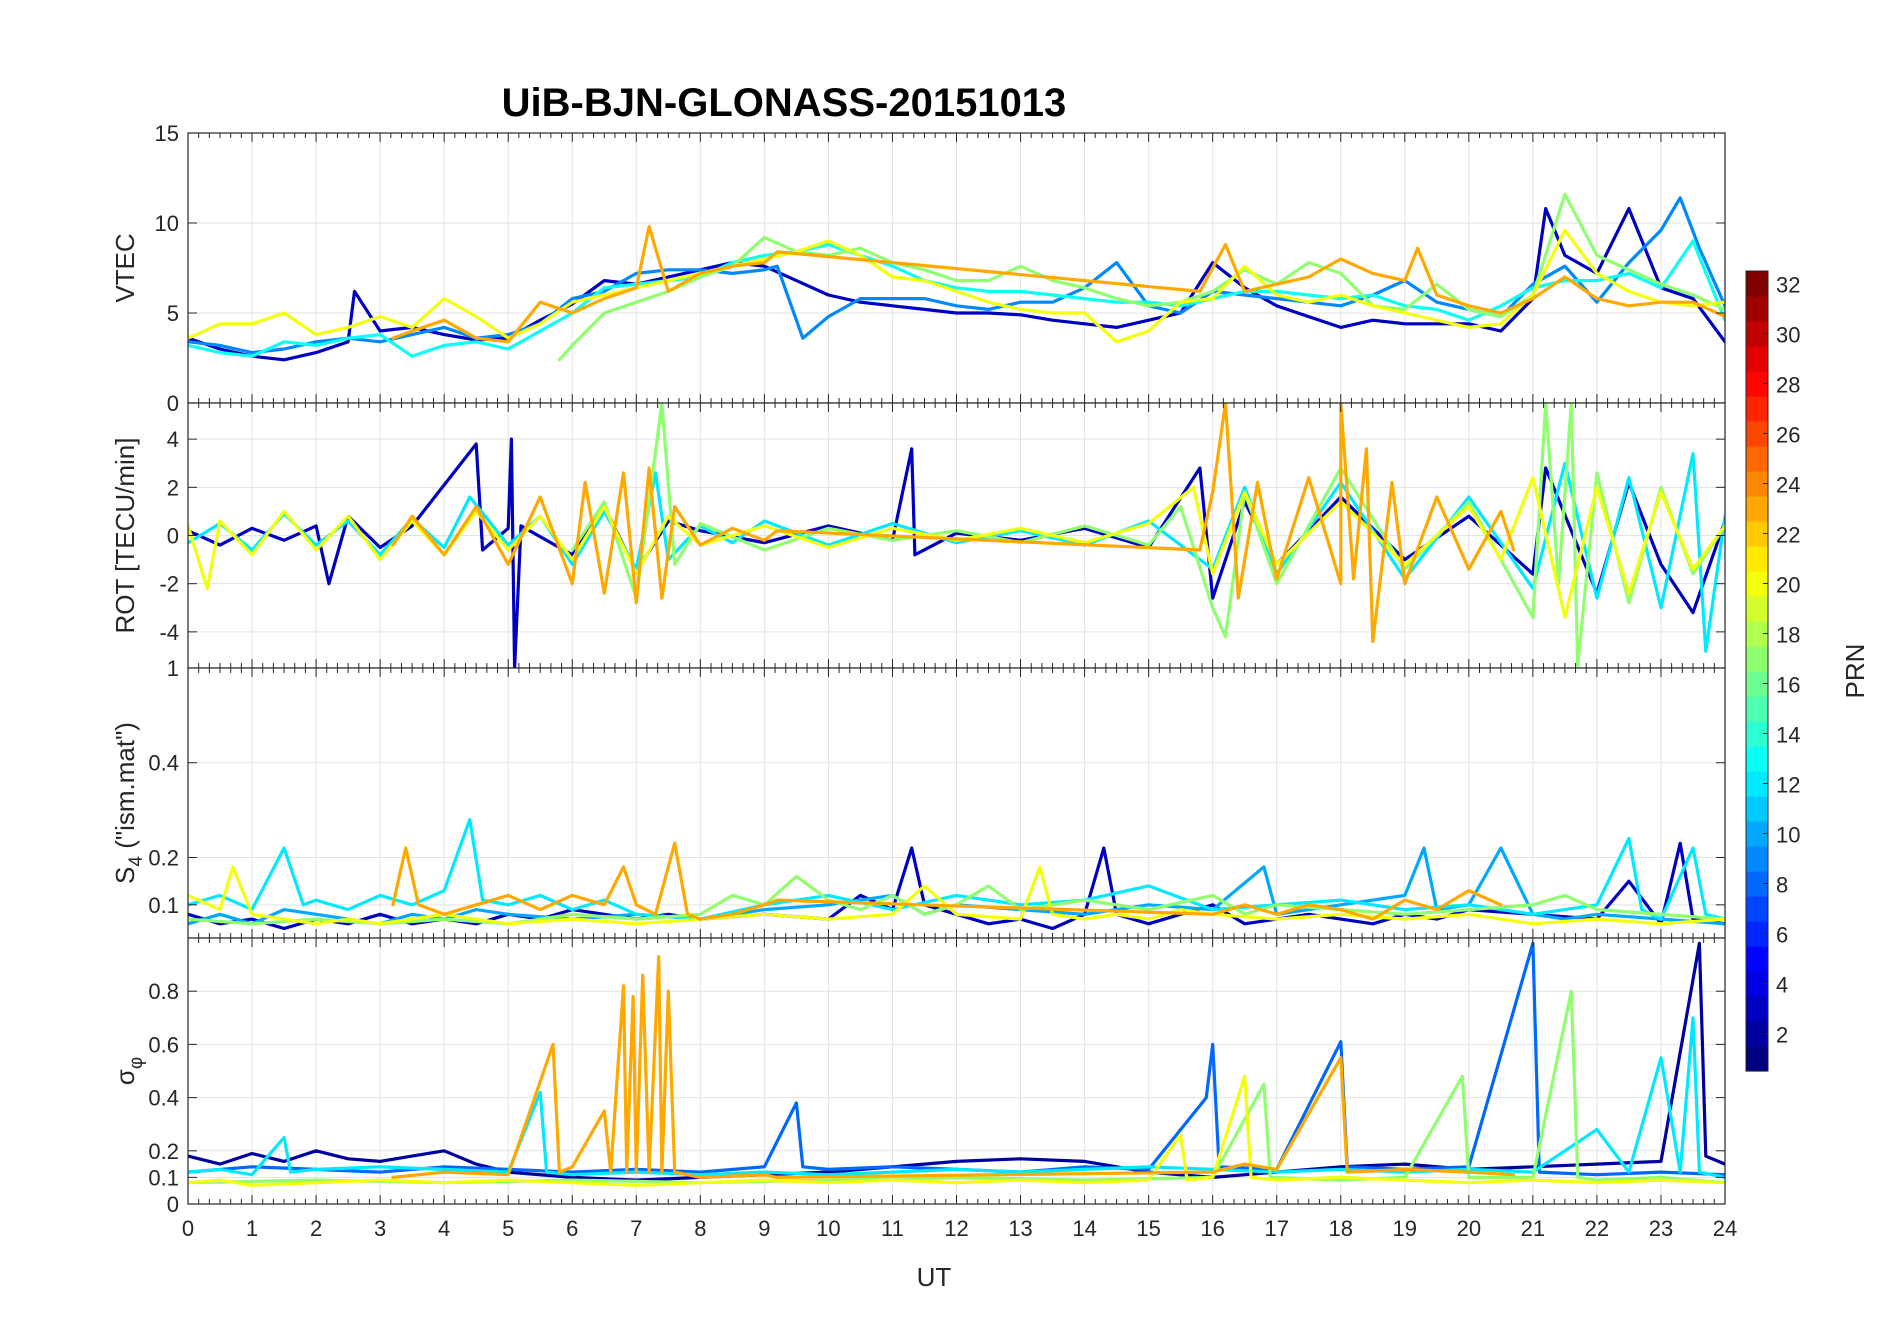 This screenshot has width=1902, height=1330. What do you see at coordinates (1212, 1228) in the screenshot?
I see `x-tick-label: 16` at bounding box center [1212, 1228].